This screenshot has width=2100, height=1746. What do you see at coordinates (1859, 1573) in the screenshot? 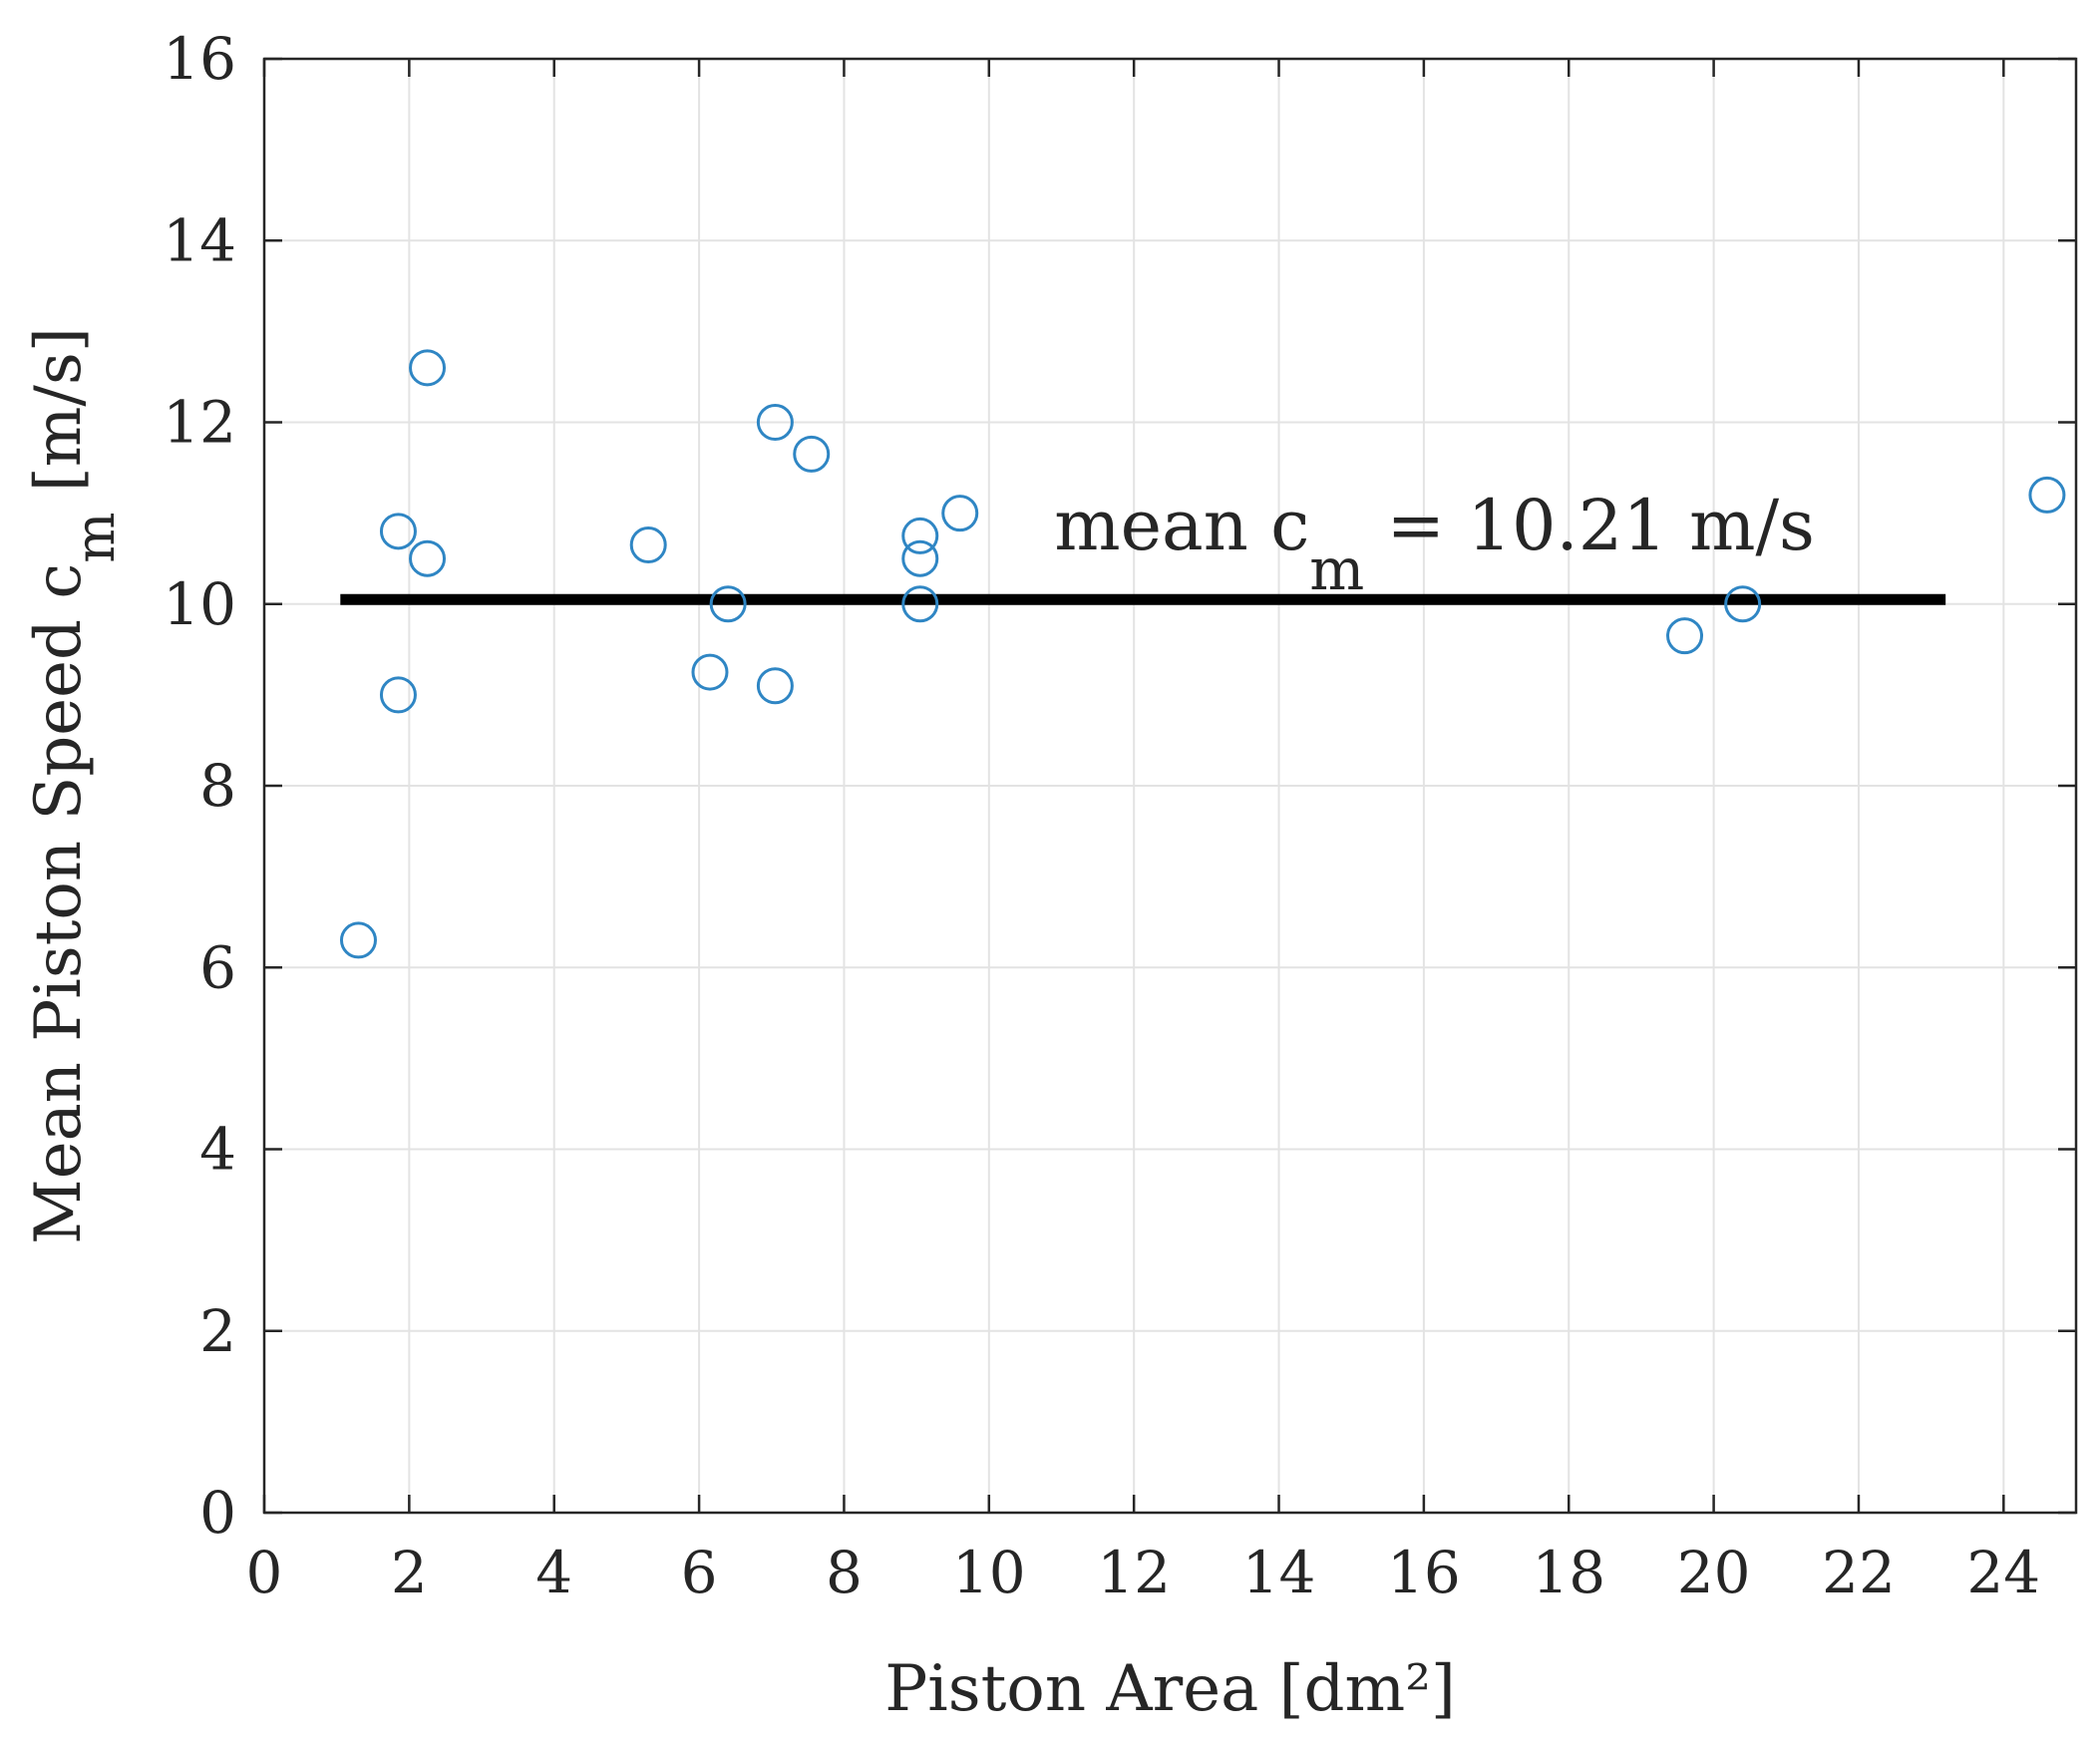
I see `x-tick-label: 22` at bounding box center [1859, 1573].